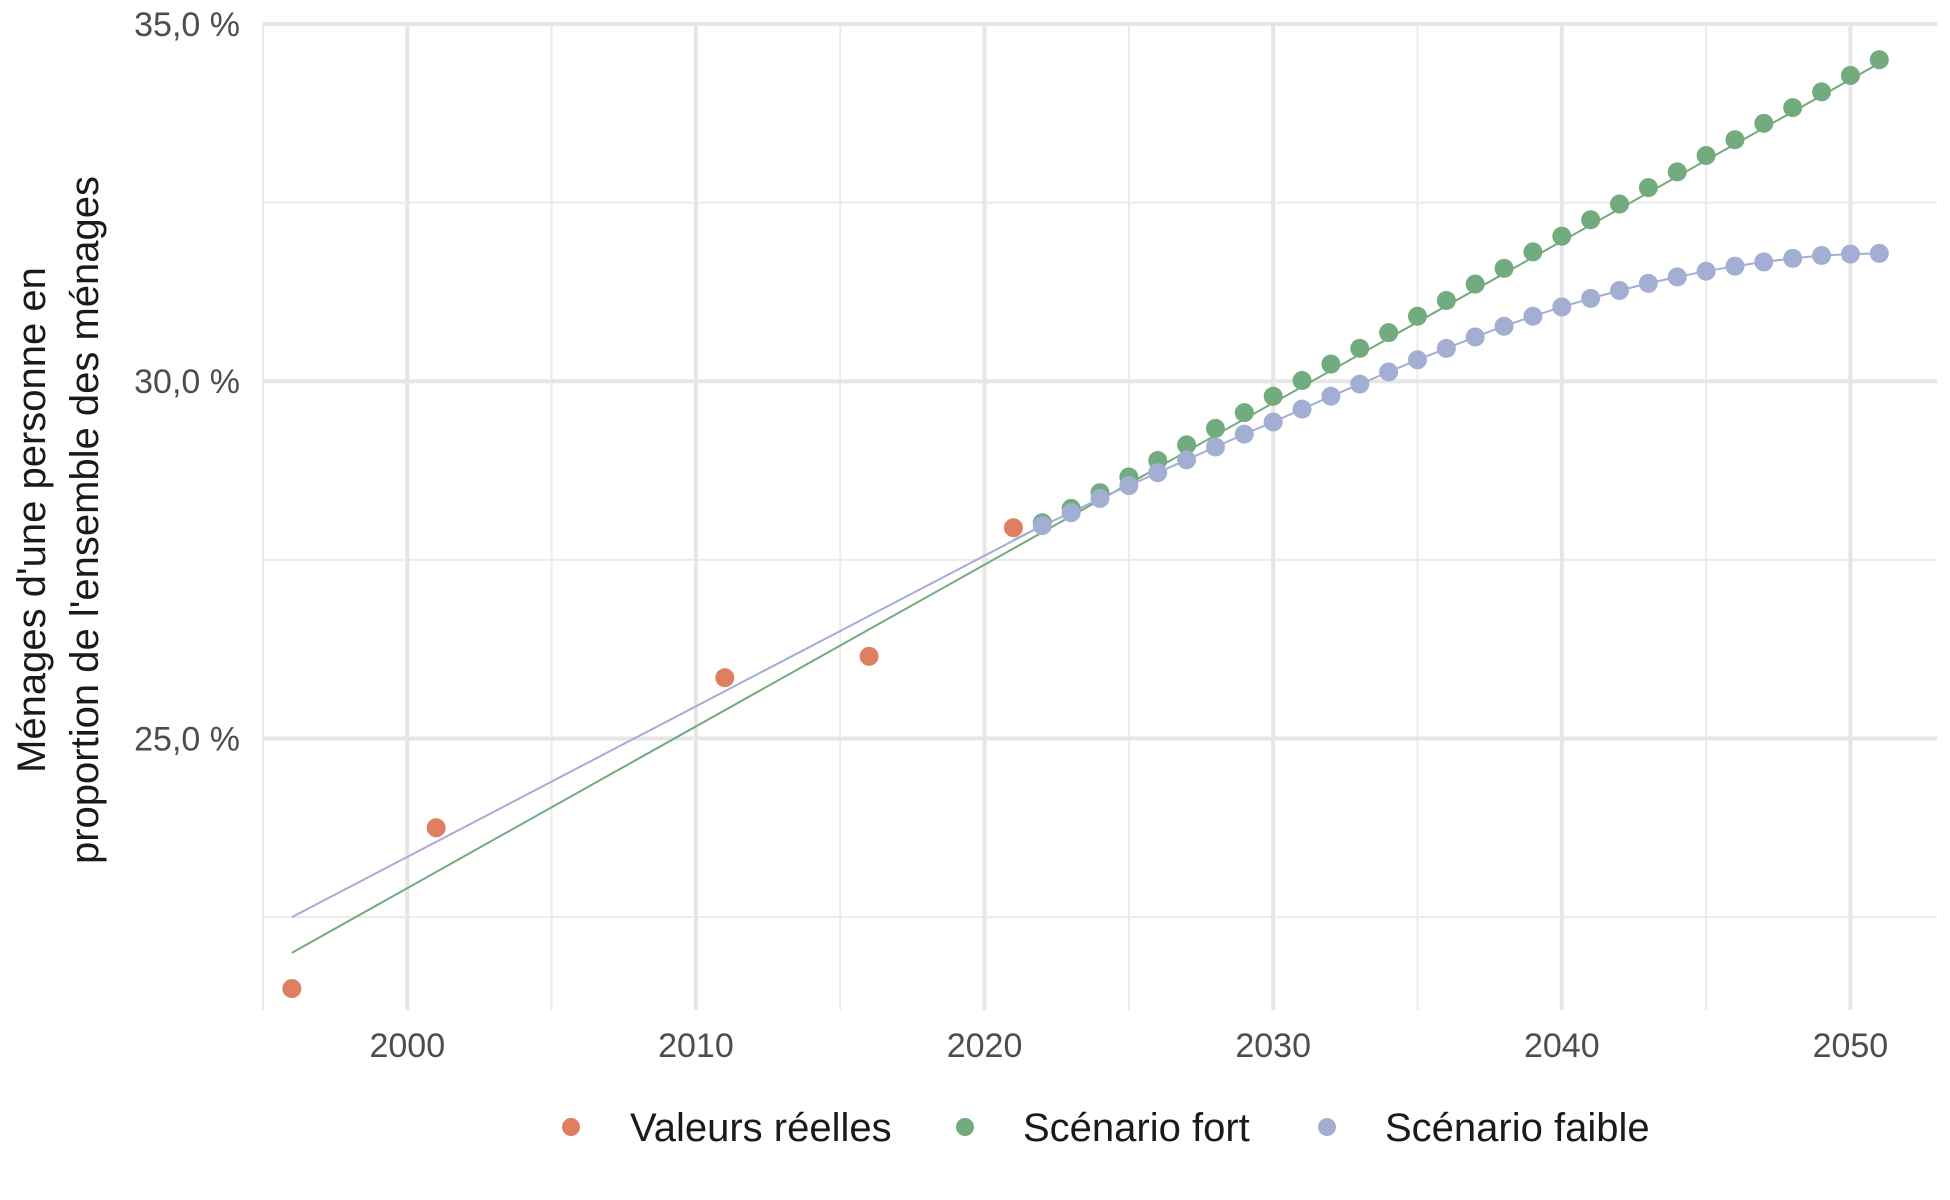 The width and height of the screenshot is (1950, 1200). What do you see at coordinates (1327, 1127) in the screenshot?
I see `legend-marker-scenario-faible` at bounding box center [1327, 1127].